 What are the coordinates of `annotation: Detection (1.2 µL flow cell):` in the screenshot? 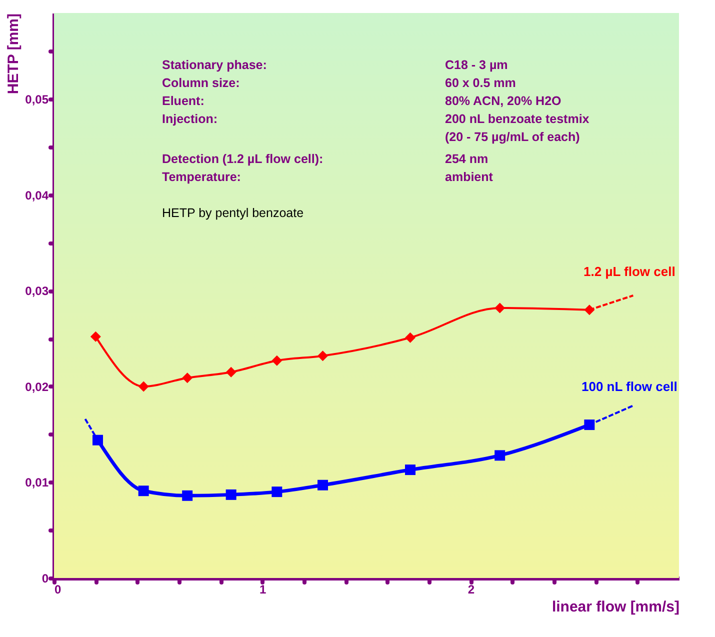 It's located at (243, 159).